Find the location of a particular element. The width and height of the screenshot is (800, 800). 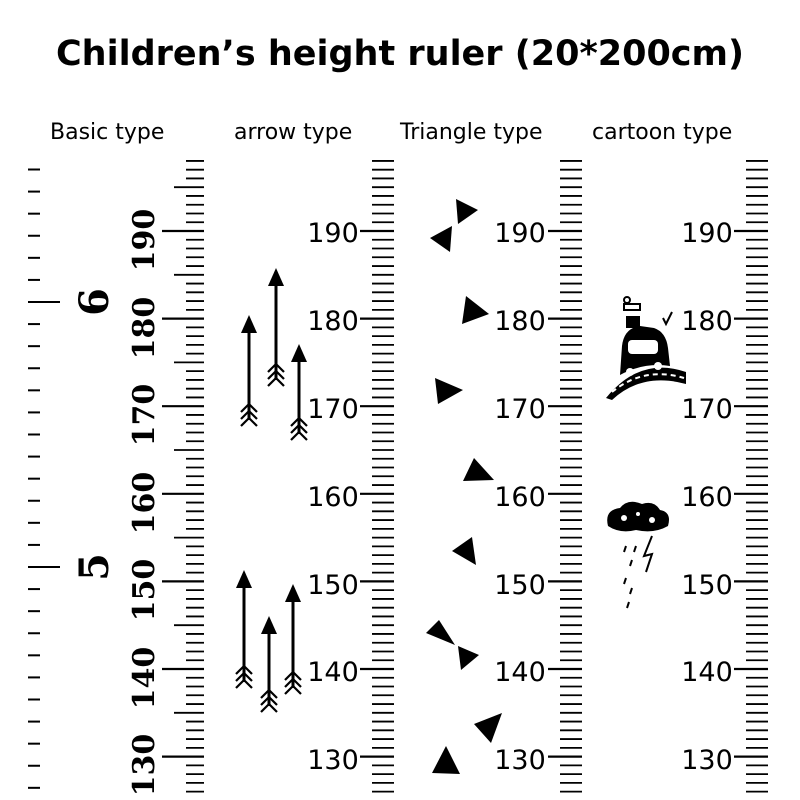

triangle-label-150: 150 is located at coordinates (520, 585).